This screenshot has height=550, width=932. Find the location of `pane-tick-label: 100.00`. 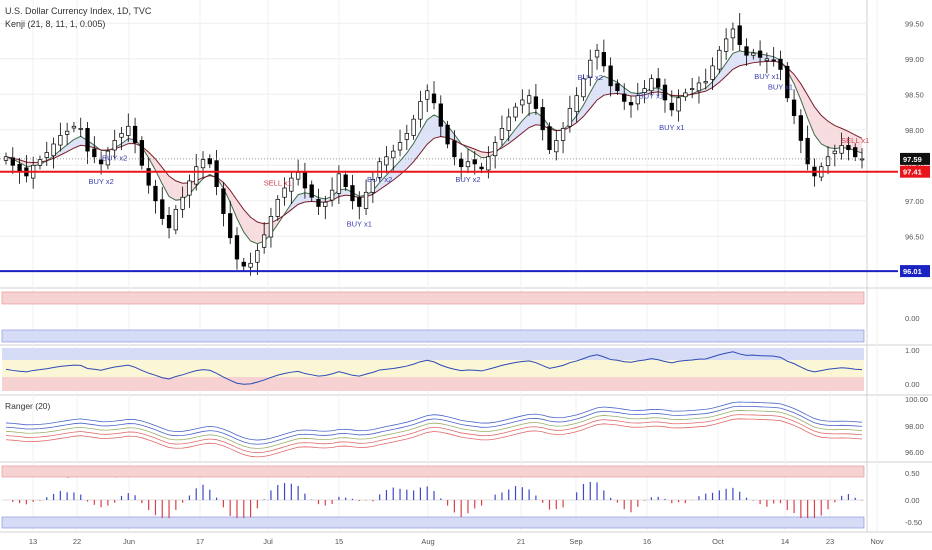

pane-tick-label: 100.00 is located at coordinates (916, 399).